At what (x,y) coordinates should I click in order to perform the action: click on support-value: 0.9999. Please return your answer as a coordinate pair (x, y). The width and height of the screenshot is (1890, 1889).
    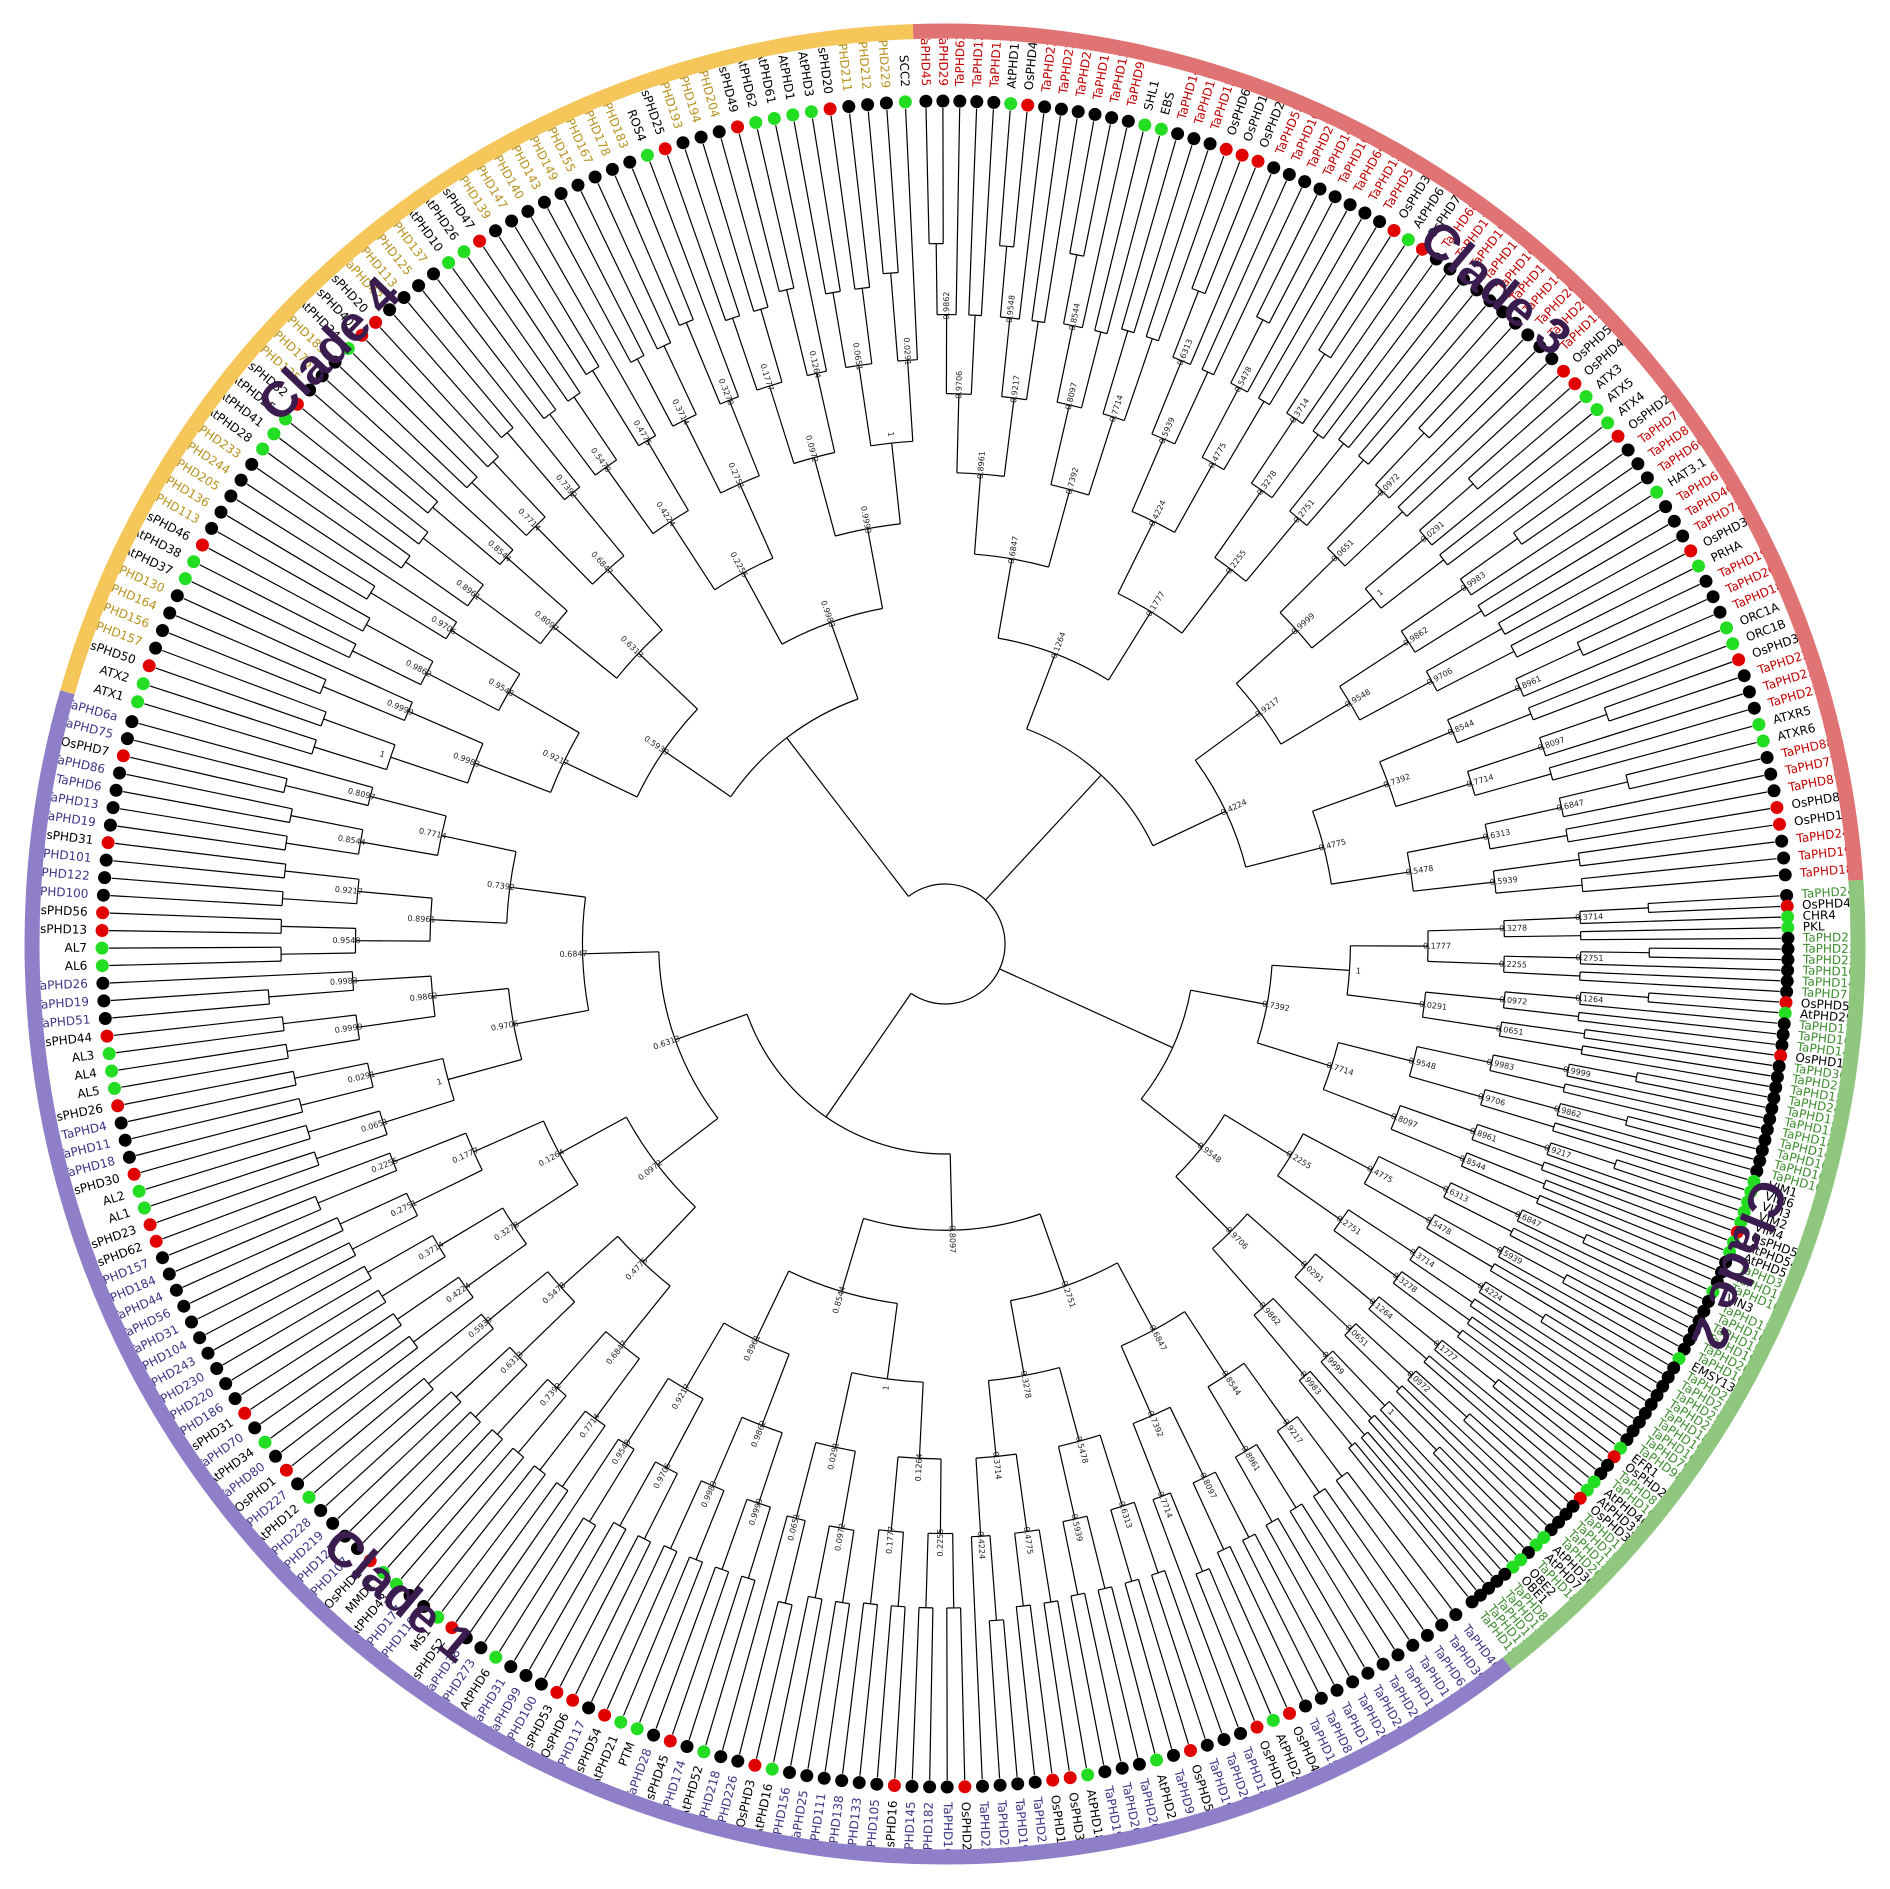
    Looking at the image, I should click on (755, 1511).